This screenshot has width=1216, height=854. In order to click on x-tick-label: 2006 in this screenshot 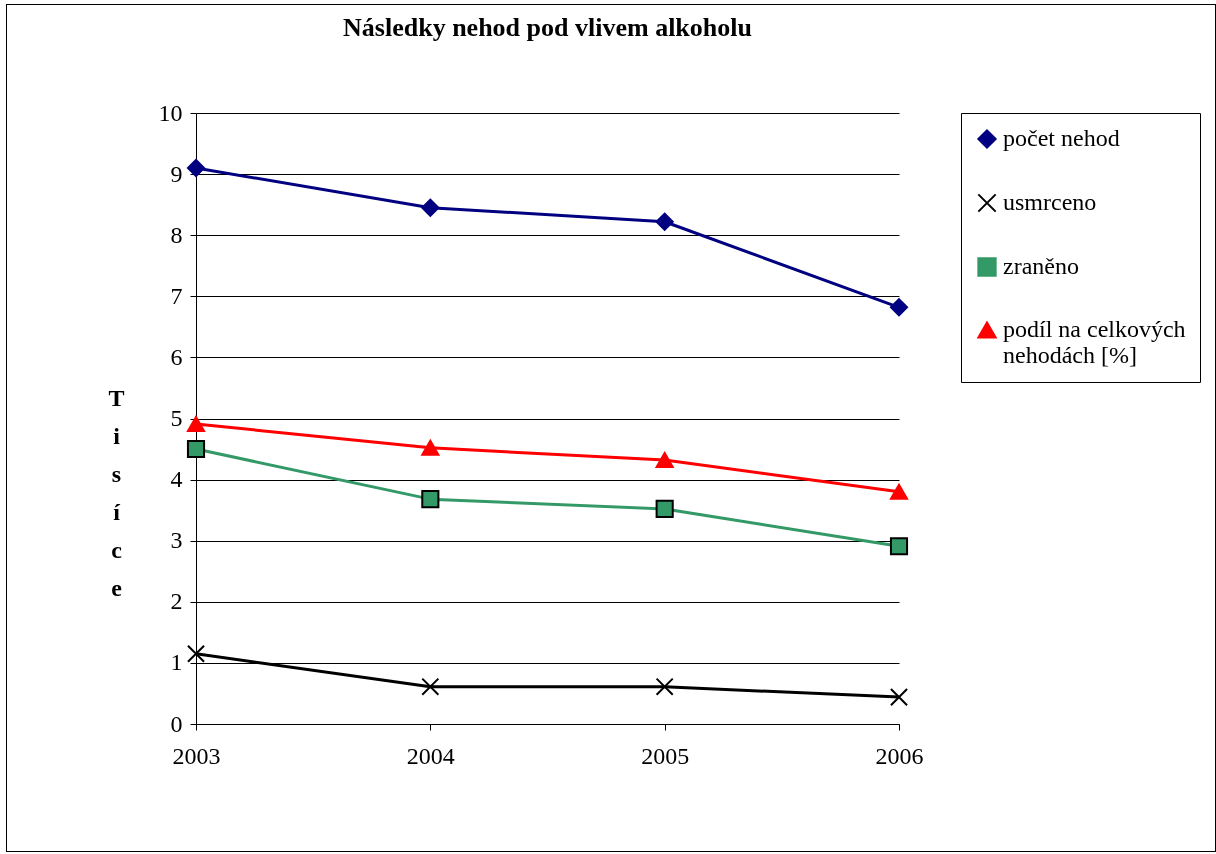, I will do `click(899, 755)`.